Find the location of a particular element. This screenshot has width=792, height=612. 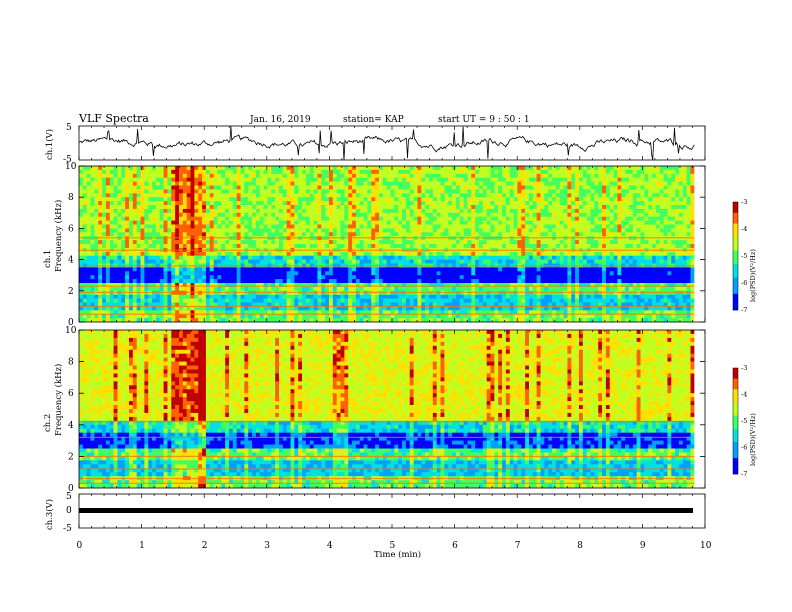

x-axis-label: Time (min) is located at coordinates (397, 554).